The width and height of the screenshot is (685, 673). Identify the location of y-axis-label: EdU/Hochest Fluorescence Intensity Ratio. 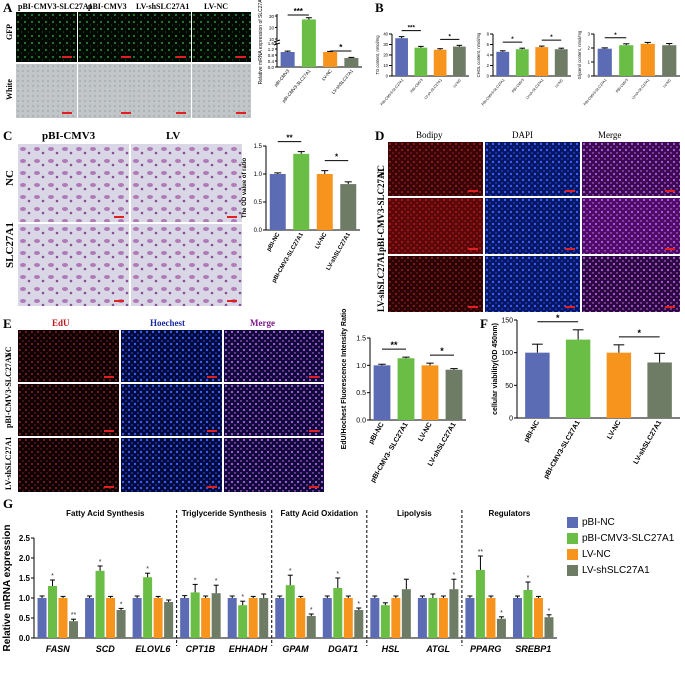
(344, 379).